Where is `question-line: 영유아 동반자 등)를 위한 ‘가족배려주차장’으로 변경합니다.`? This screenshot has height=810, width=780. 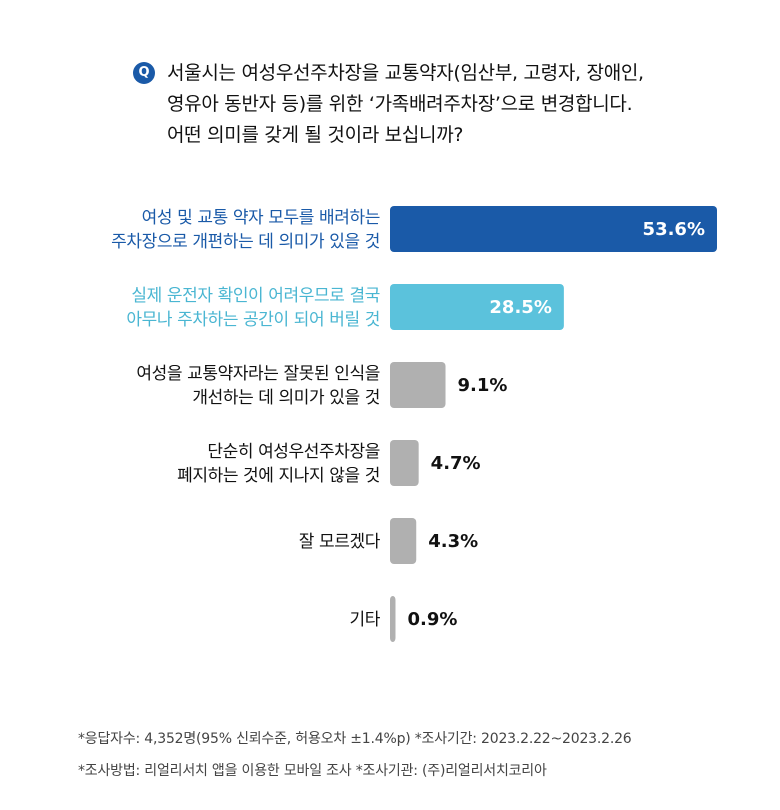 question-line: 영유아 동반자 등)를 위한 ‘가족배려주차장’으로 변경합니다. is located at coordinates (400, 104).